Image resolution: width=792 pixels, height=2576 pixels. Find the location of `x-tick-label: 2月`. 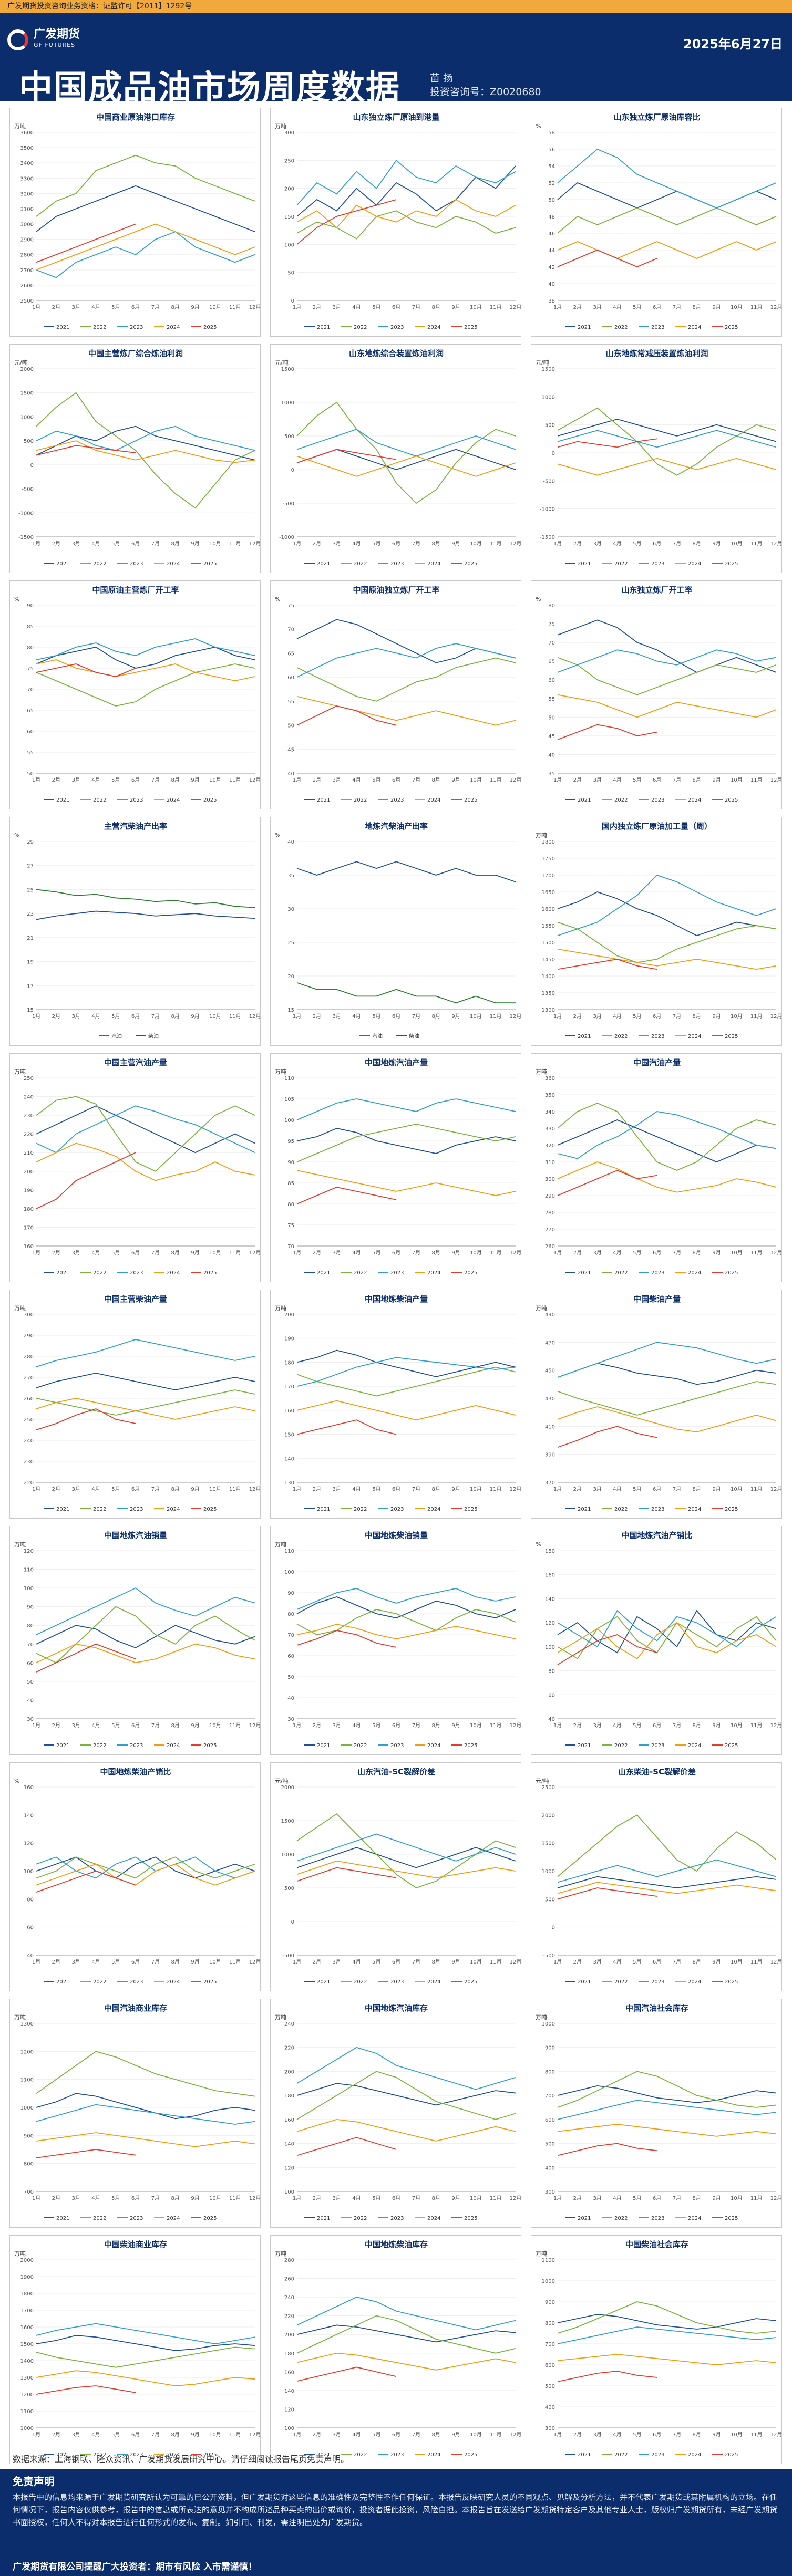

x-tick-label: 2月 is located at coordinates (577, 544).